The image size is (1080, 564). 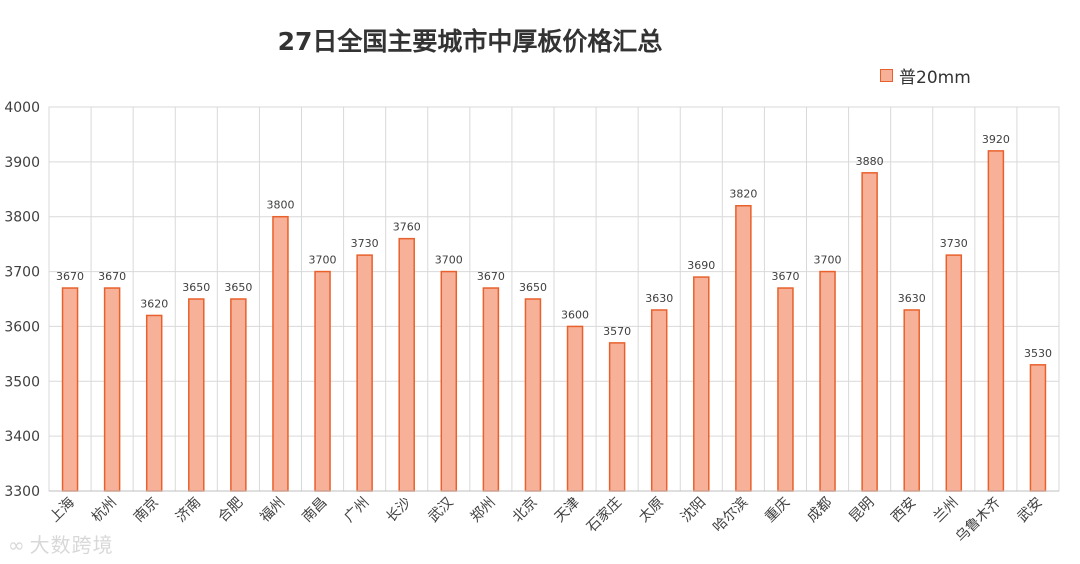 I want to click on category-label: 郑州, so click(x=483, y=510).